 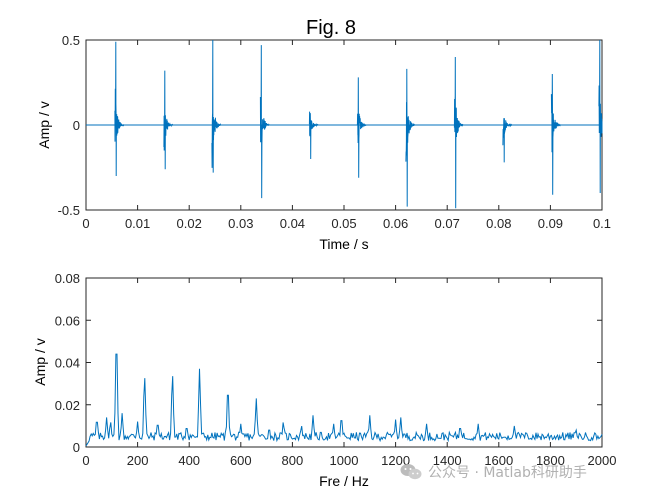 I want to click on y-tick-label: 0.08, so click(x=67, y=278).